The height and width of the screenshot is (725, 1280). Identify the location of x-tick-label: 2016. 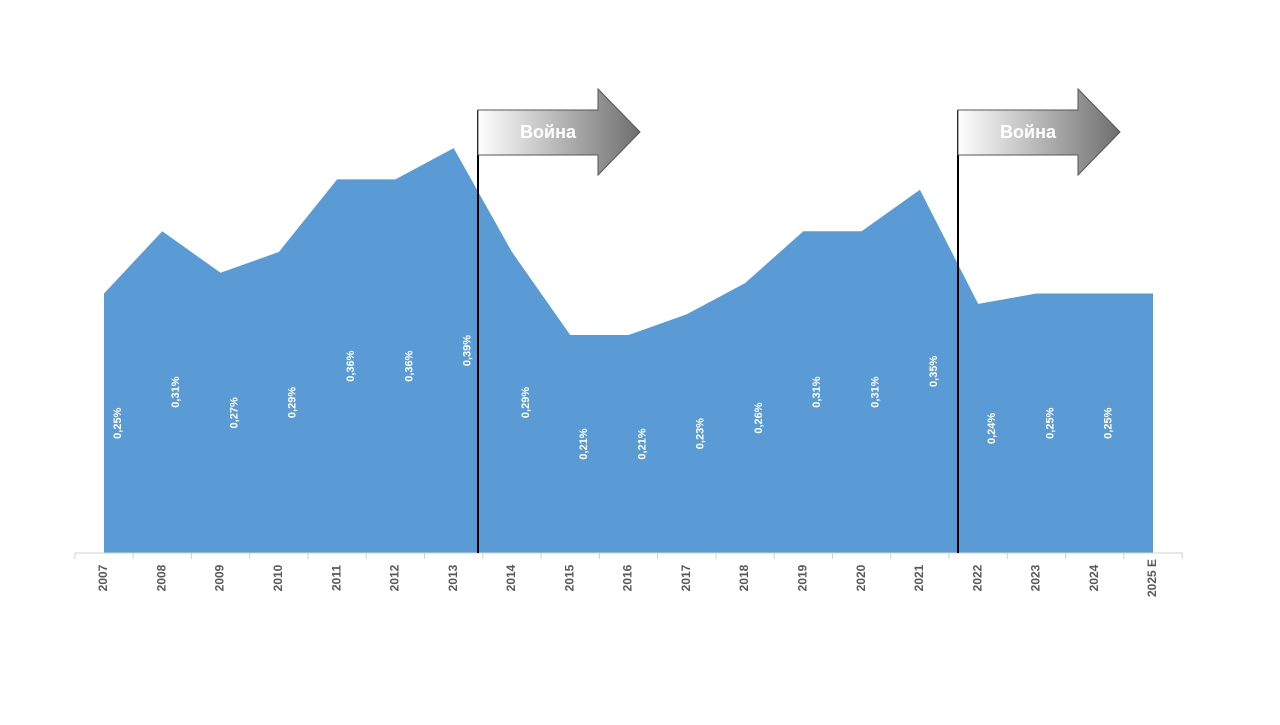
(628, 577).